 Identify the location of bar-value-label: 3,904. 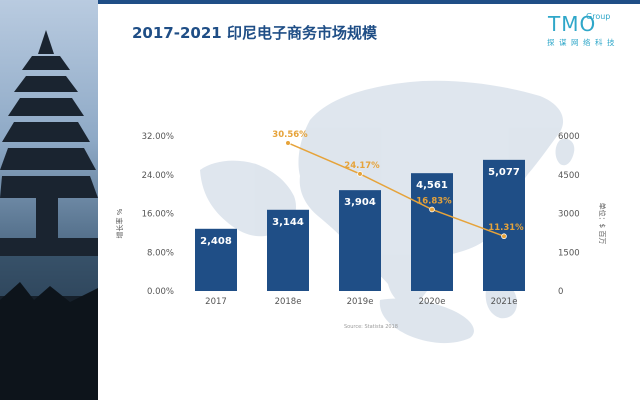
(360, 202).